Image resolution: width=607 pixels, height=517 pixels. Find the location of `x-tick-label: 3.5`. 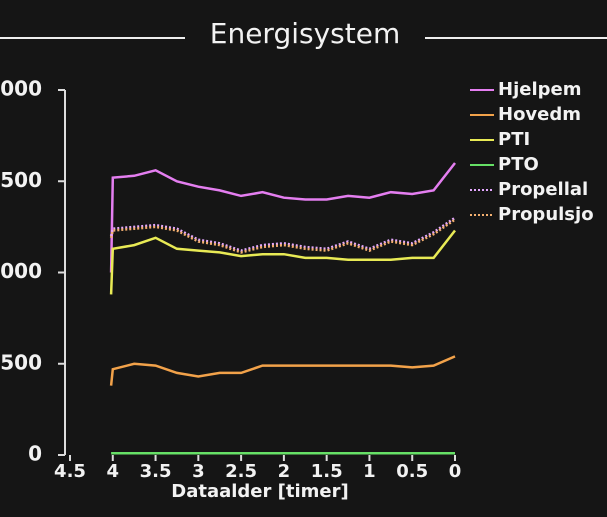

x-tick-label: 3.5 is located at coordinates (156, 471).